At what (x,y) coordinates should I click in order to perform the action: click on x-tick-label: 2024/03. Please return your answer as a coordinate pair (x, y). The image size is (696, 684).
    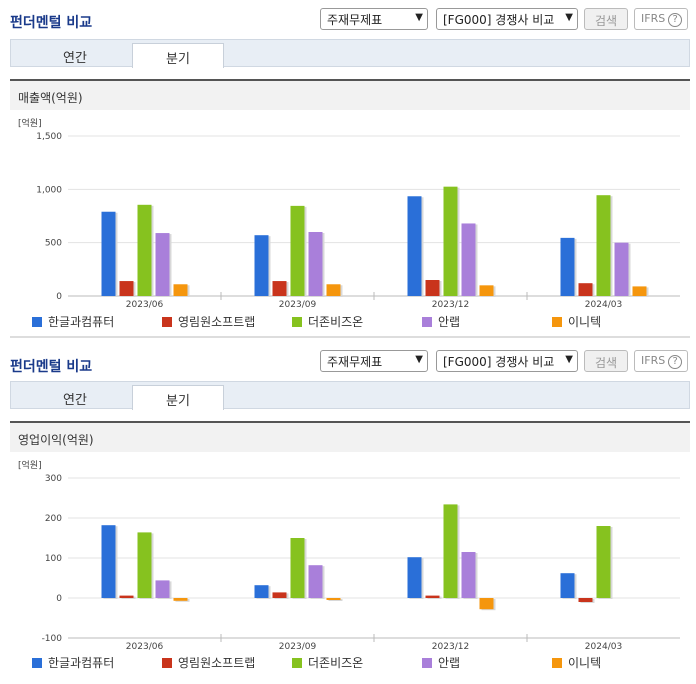
    Looking at the image, I should click on (603, 647).